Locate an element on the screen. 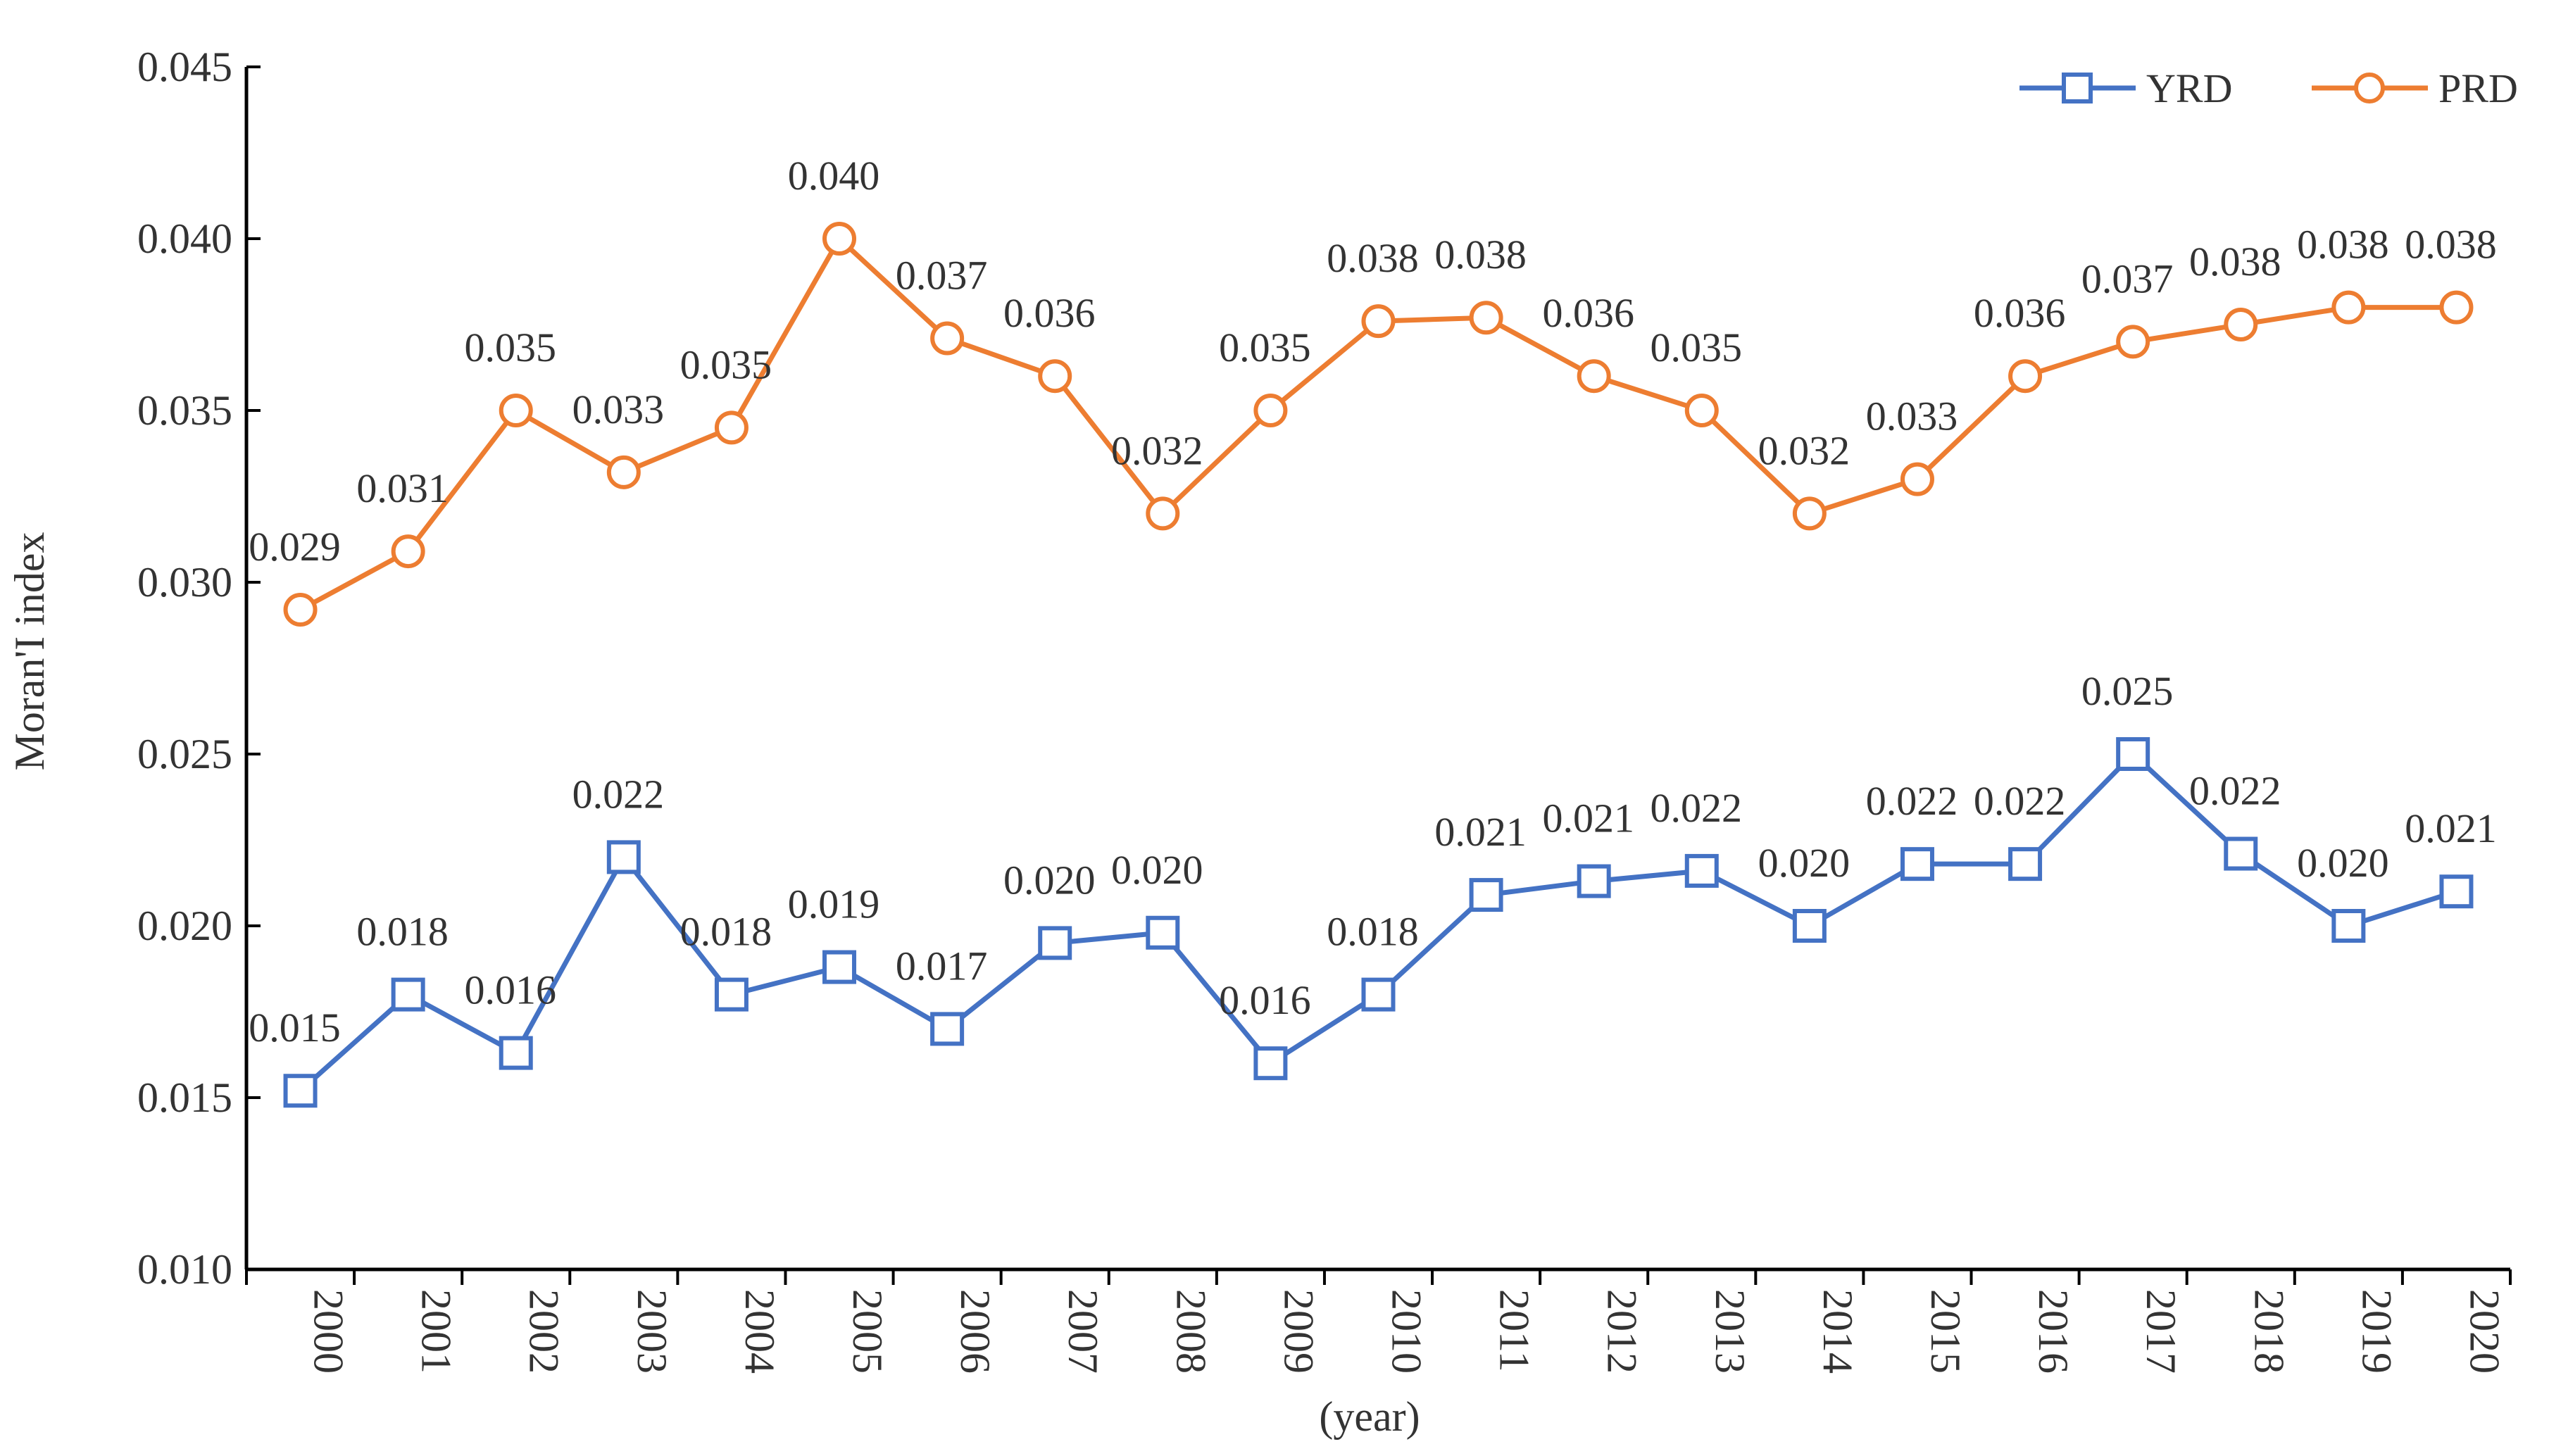 This screenshot has height=1456, width=2549. legend-circle-marker is located at coordinates (2369, 88).